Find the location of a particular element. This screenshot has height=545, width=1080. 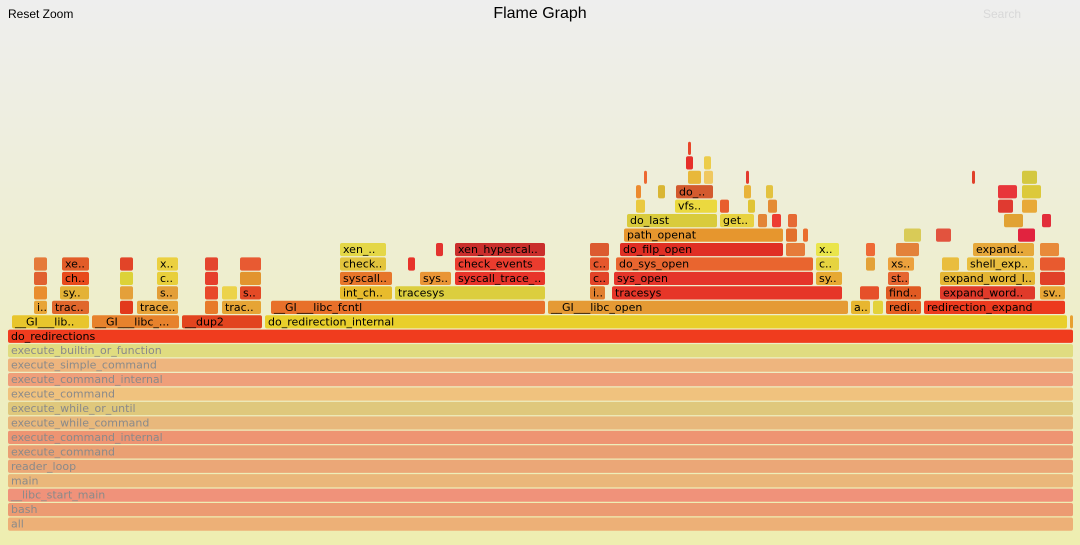

reset-zoom: Reset Zoom is located at coordinates (40, 14).